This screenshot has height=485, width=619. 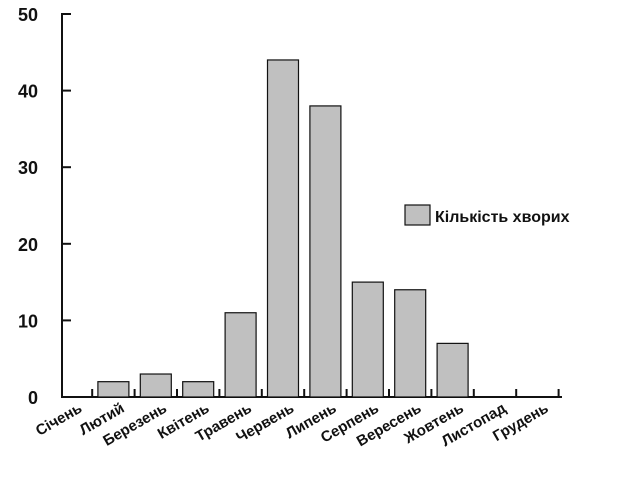 I want to click on y-axis-ticks: 0 10 20 30 40 50, so click(x=44, y=206).